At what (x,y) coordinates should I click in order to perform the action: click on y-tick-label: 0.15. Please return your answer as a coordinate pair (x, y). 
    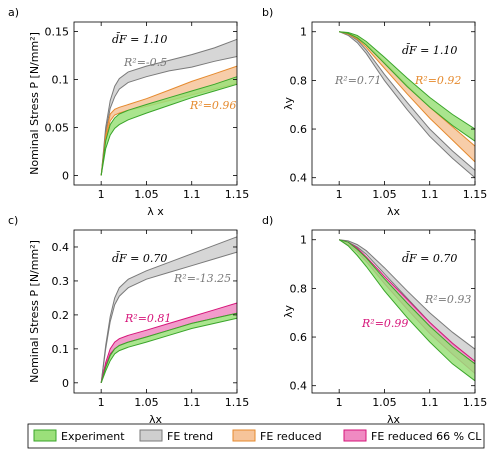
    Looking at the image, I should click on (57, 32).